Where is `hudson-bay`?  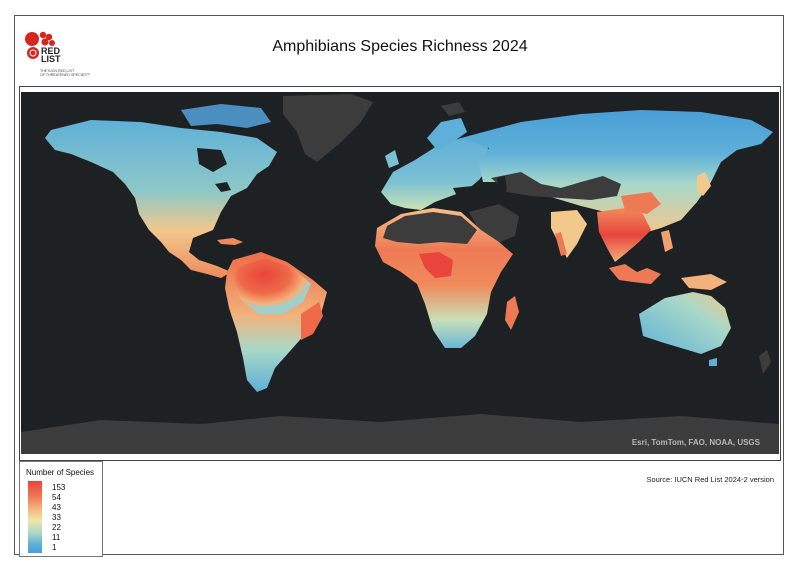
hudson-bay is located at coordinates (212, 160).